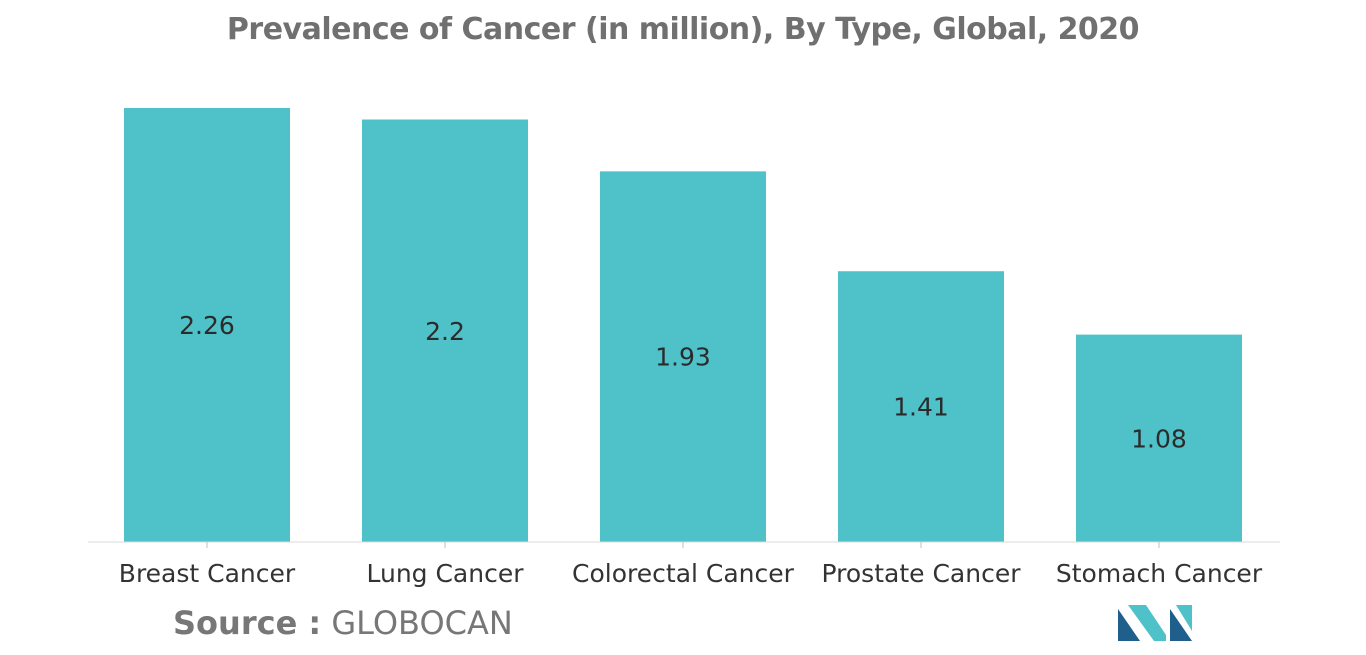  I want to click on data-label: 1.41, so click(921, 407).